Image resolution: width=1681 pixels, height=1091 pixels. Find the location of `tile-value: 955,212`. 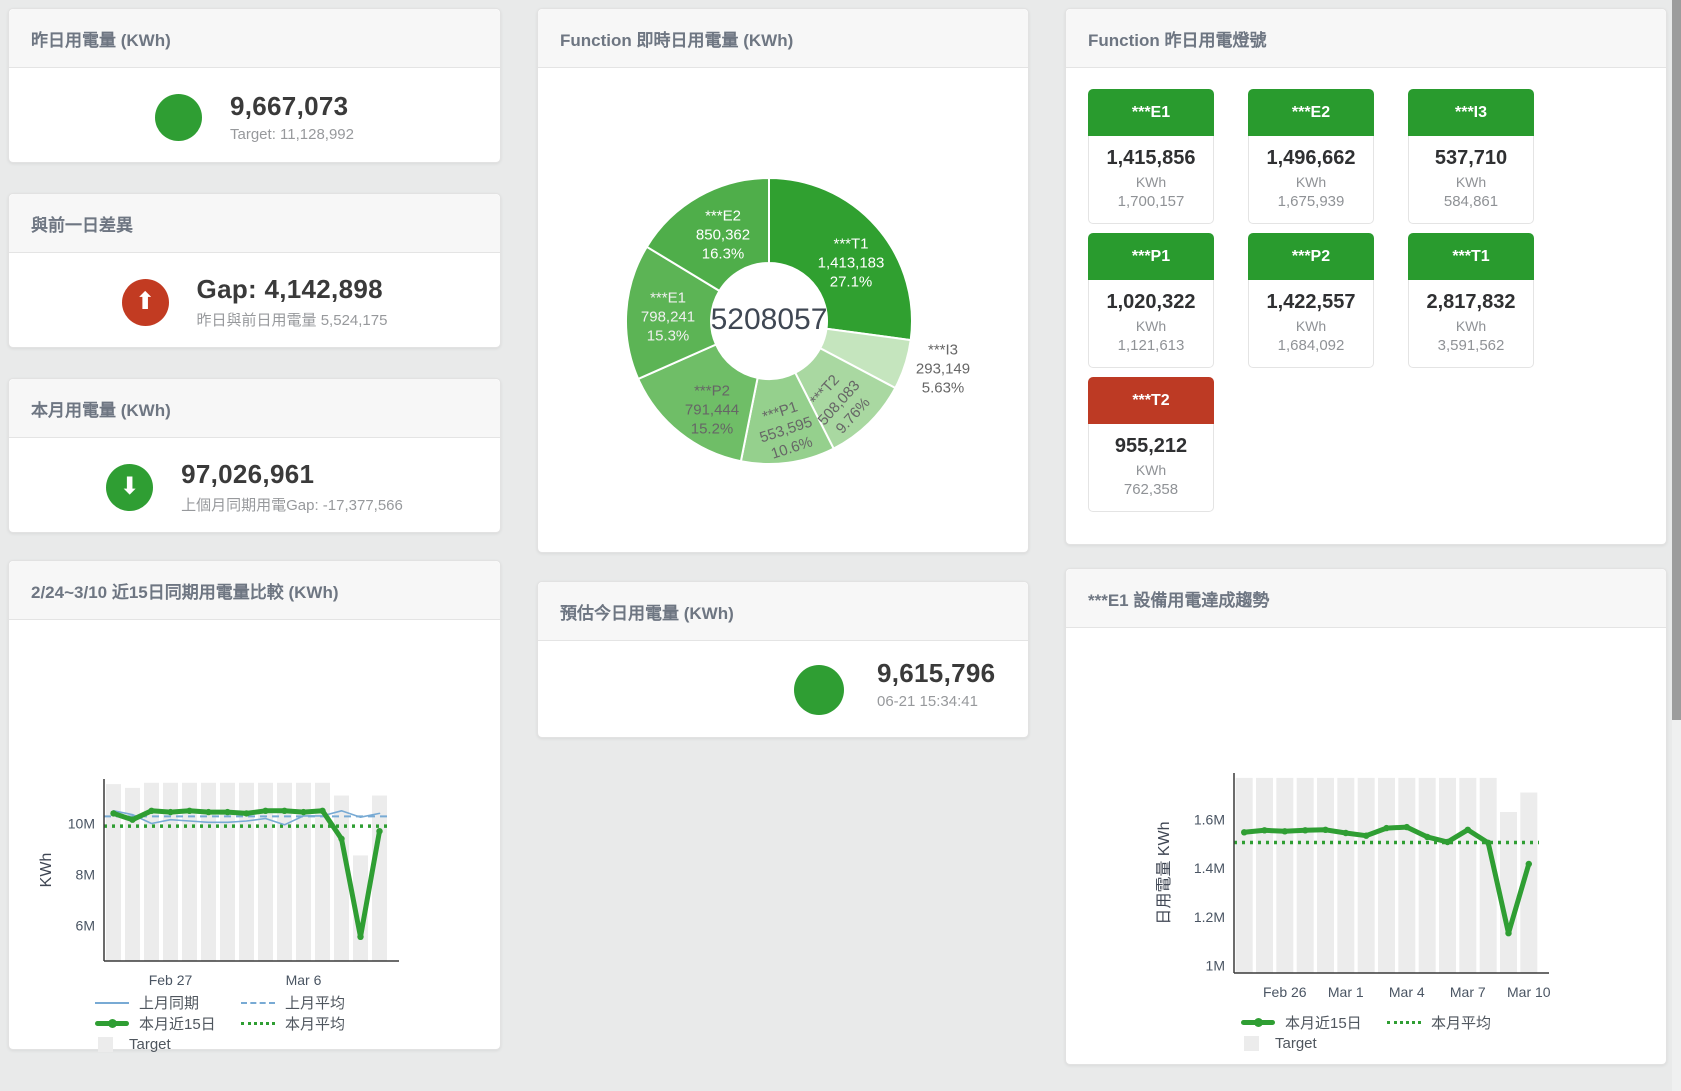

tile-value: 955,212 is located at coordinates (1151, 446).